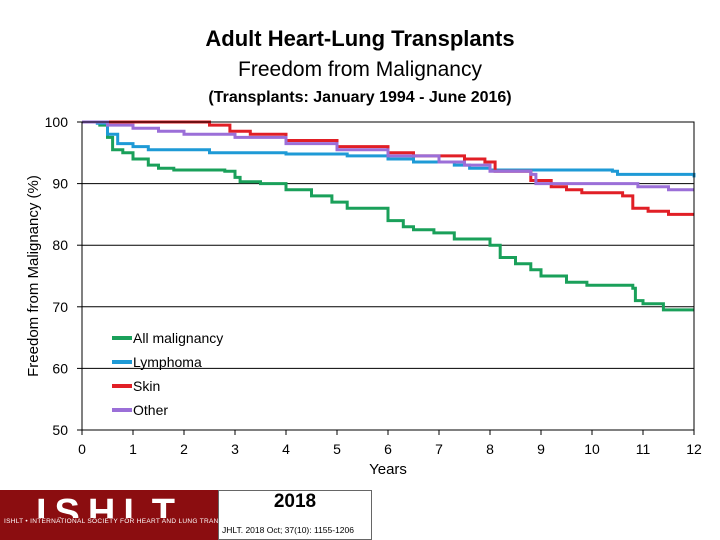 The height and width of the screenshot is (540, 720). I want to click on x-tick-label-10: 10, so click(592, 449).